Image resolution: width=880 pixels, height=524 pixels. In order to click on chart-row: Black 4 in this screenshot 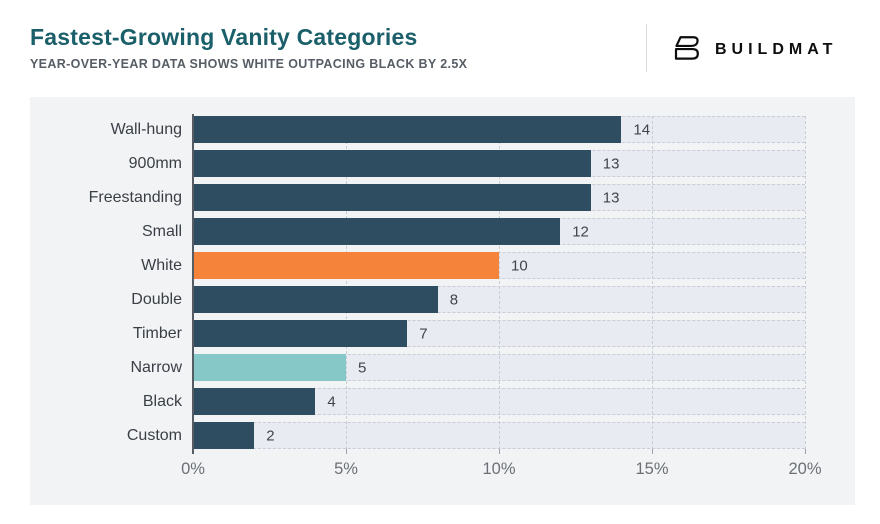, I will do `click(417, 401)`.